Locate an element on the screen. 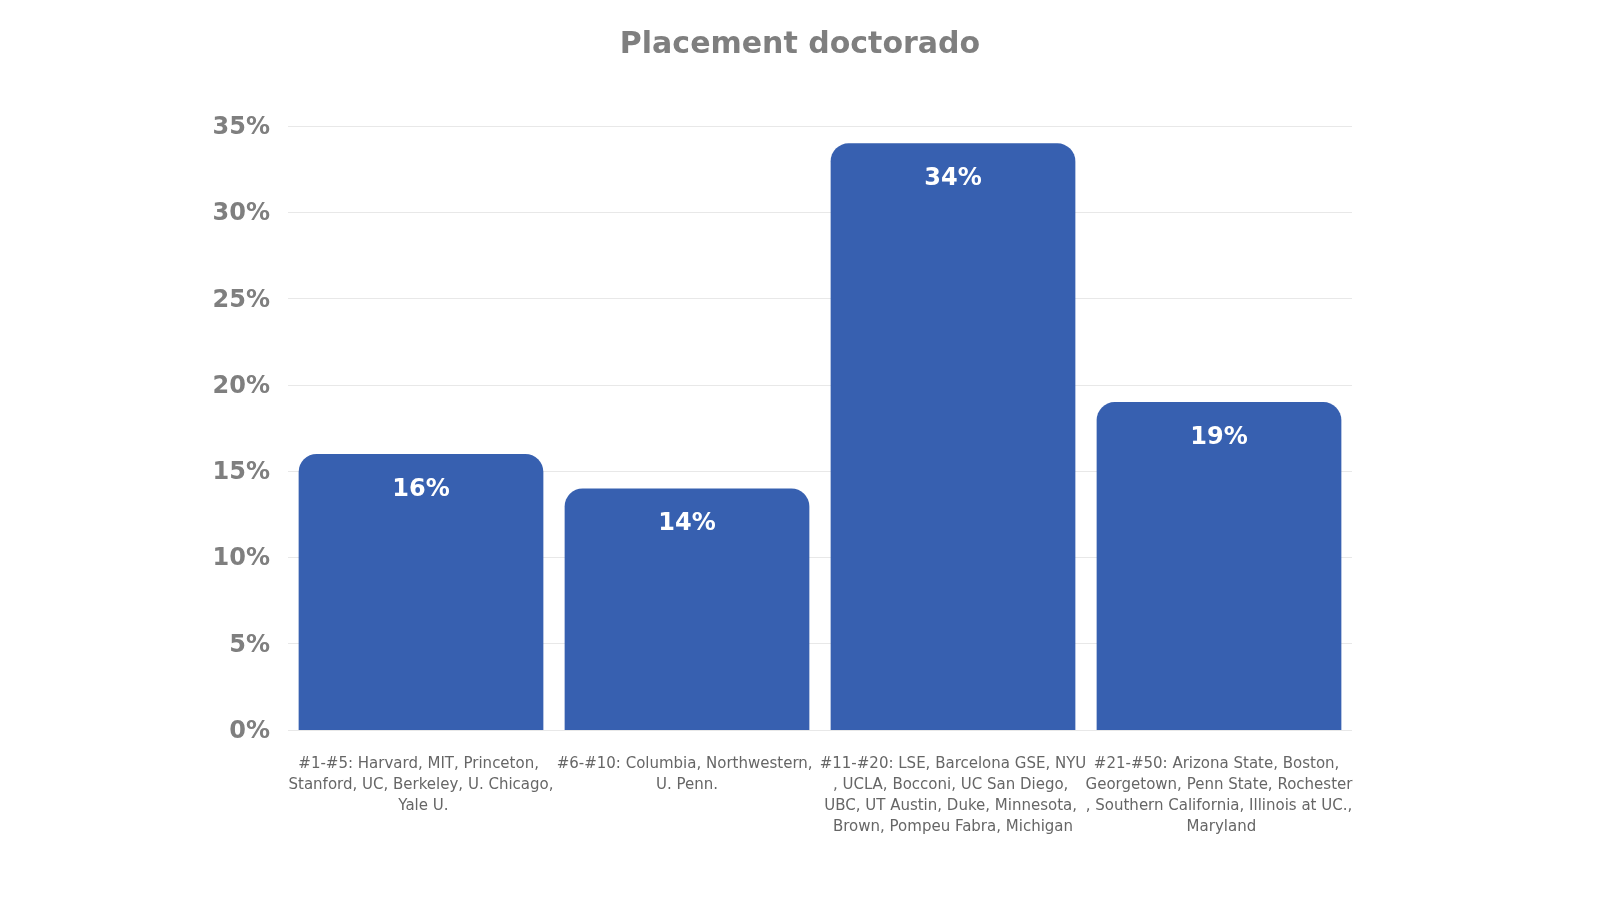 The height and width of the screenshot is (900, 1600). data-label: 16% is located at coordinates (421, 487).